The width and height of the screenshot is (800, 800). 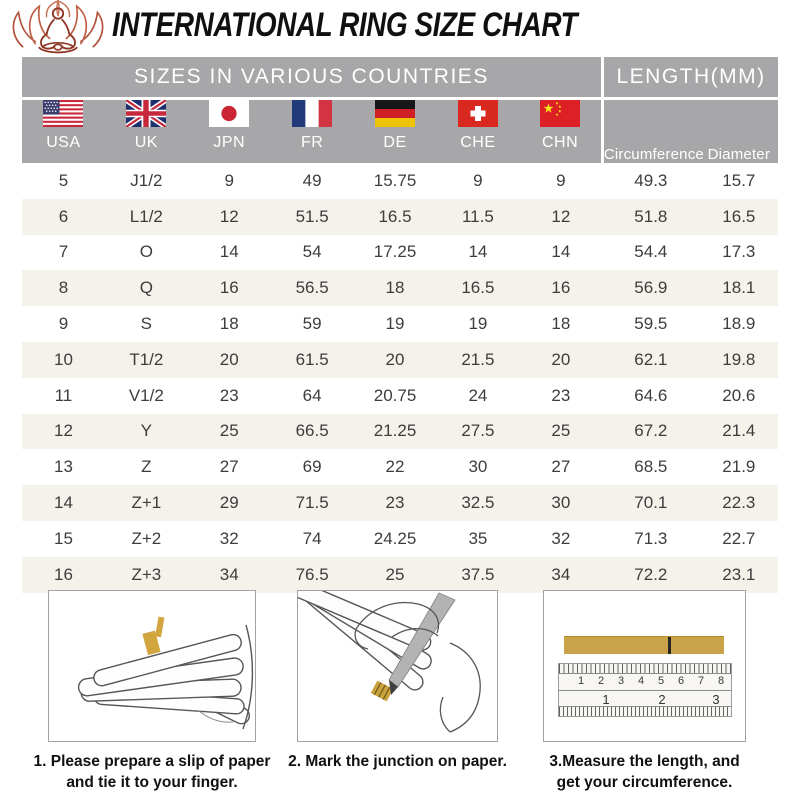 What do you see at coordinates (312, 180) in the screenshot?
I see `size-cell: 49` at bounding box center [312, 180].